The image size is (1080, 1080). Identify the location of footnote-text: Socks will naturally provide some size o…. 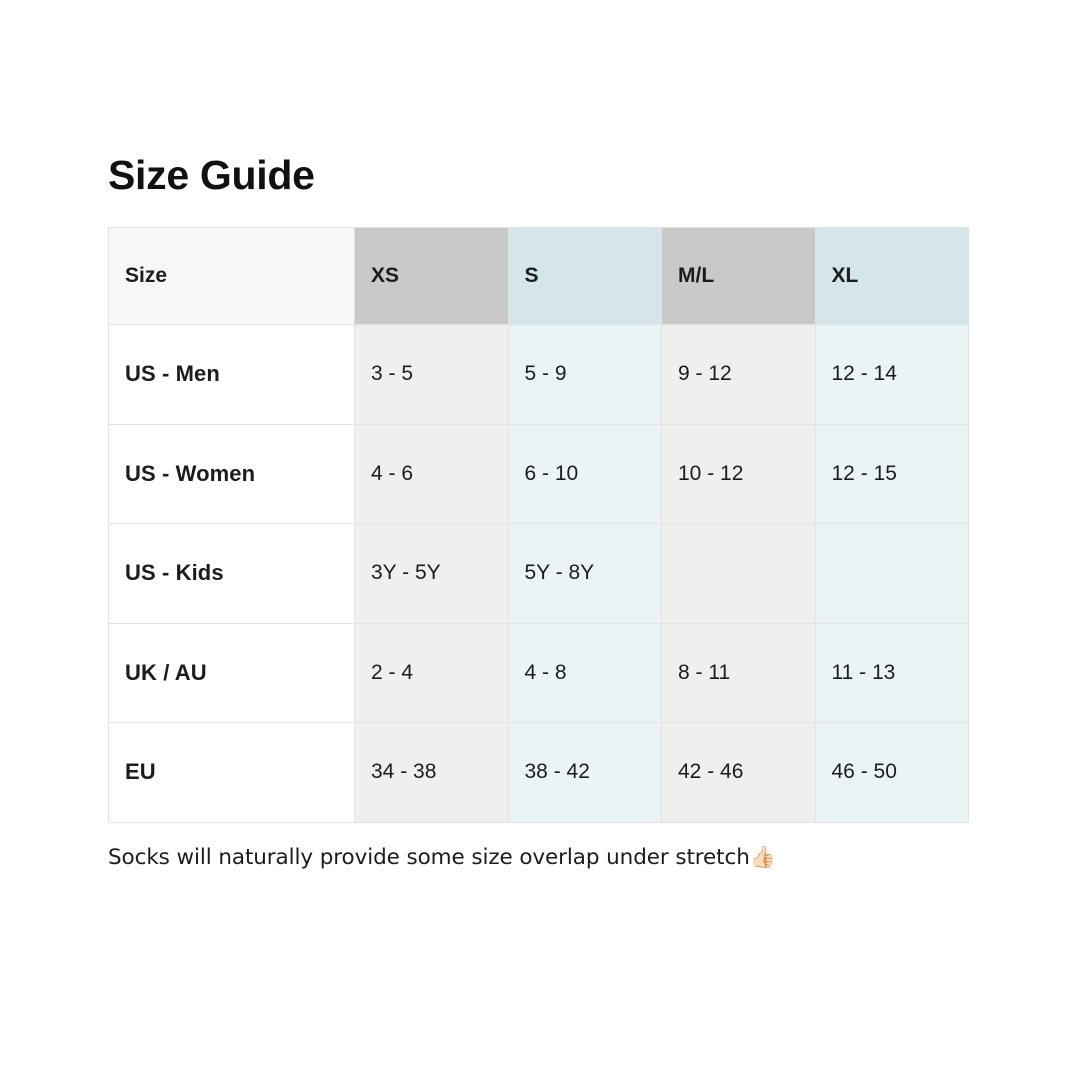
(429, 857).